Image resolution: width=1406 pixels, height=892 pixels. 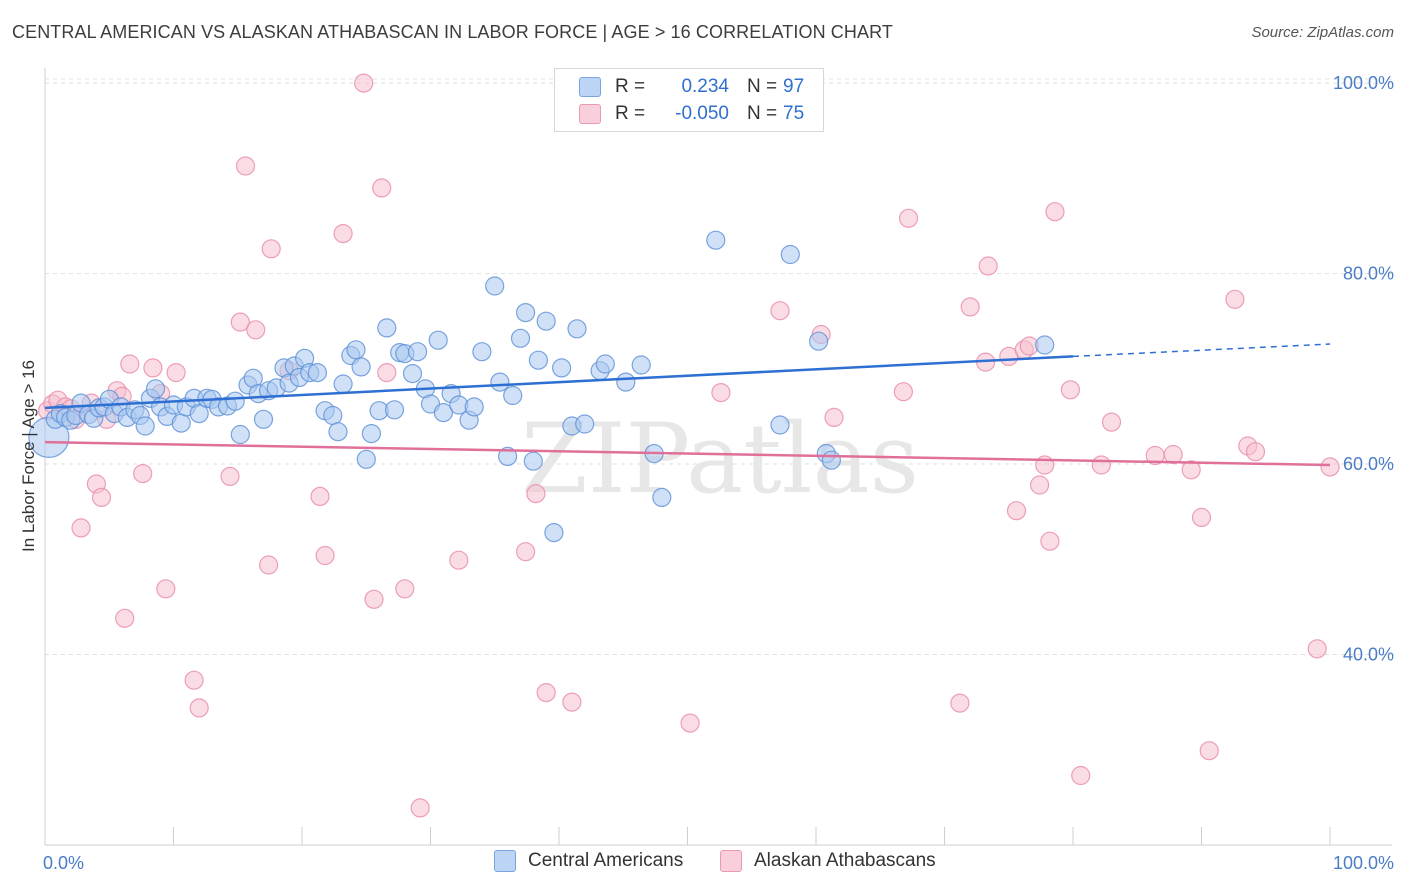 What do you see at coordinates (588, 861) in the screenshot?
I see `bottom-legend-central-americans: Central Americans` at bounding box center [588, 861].